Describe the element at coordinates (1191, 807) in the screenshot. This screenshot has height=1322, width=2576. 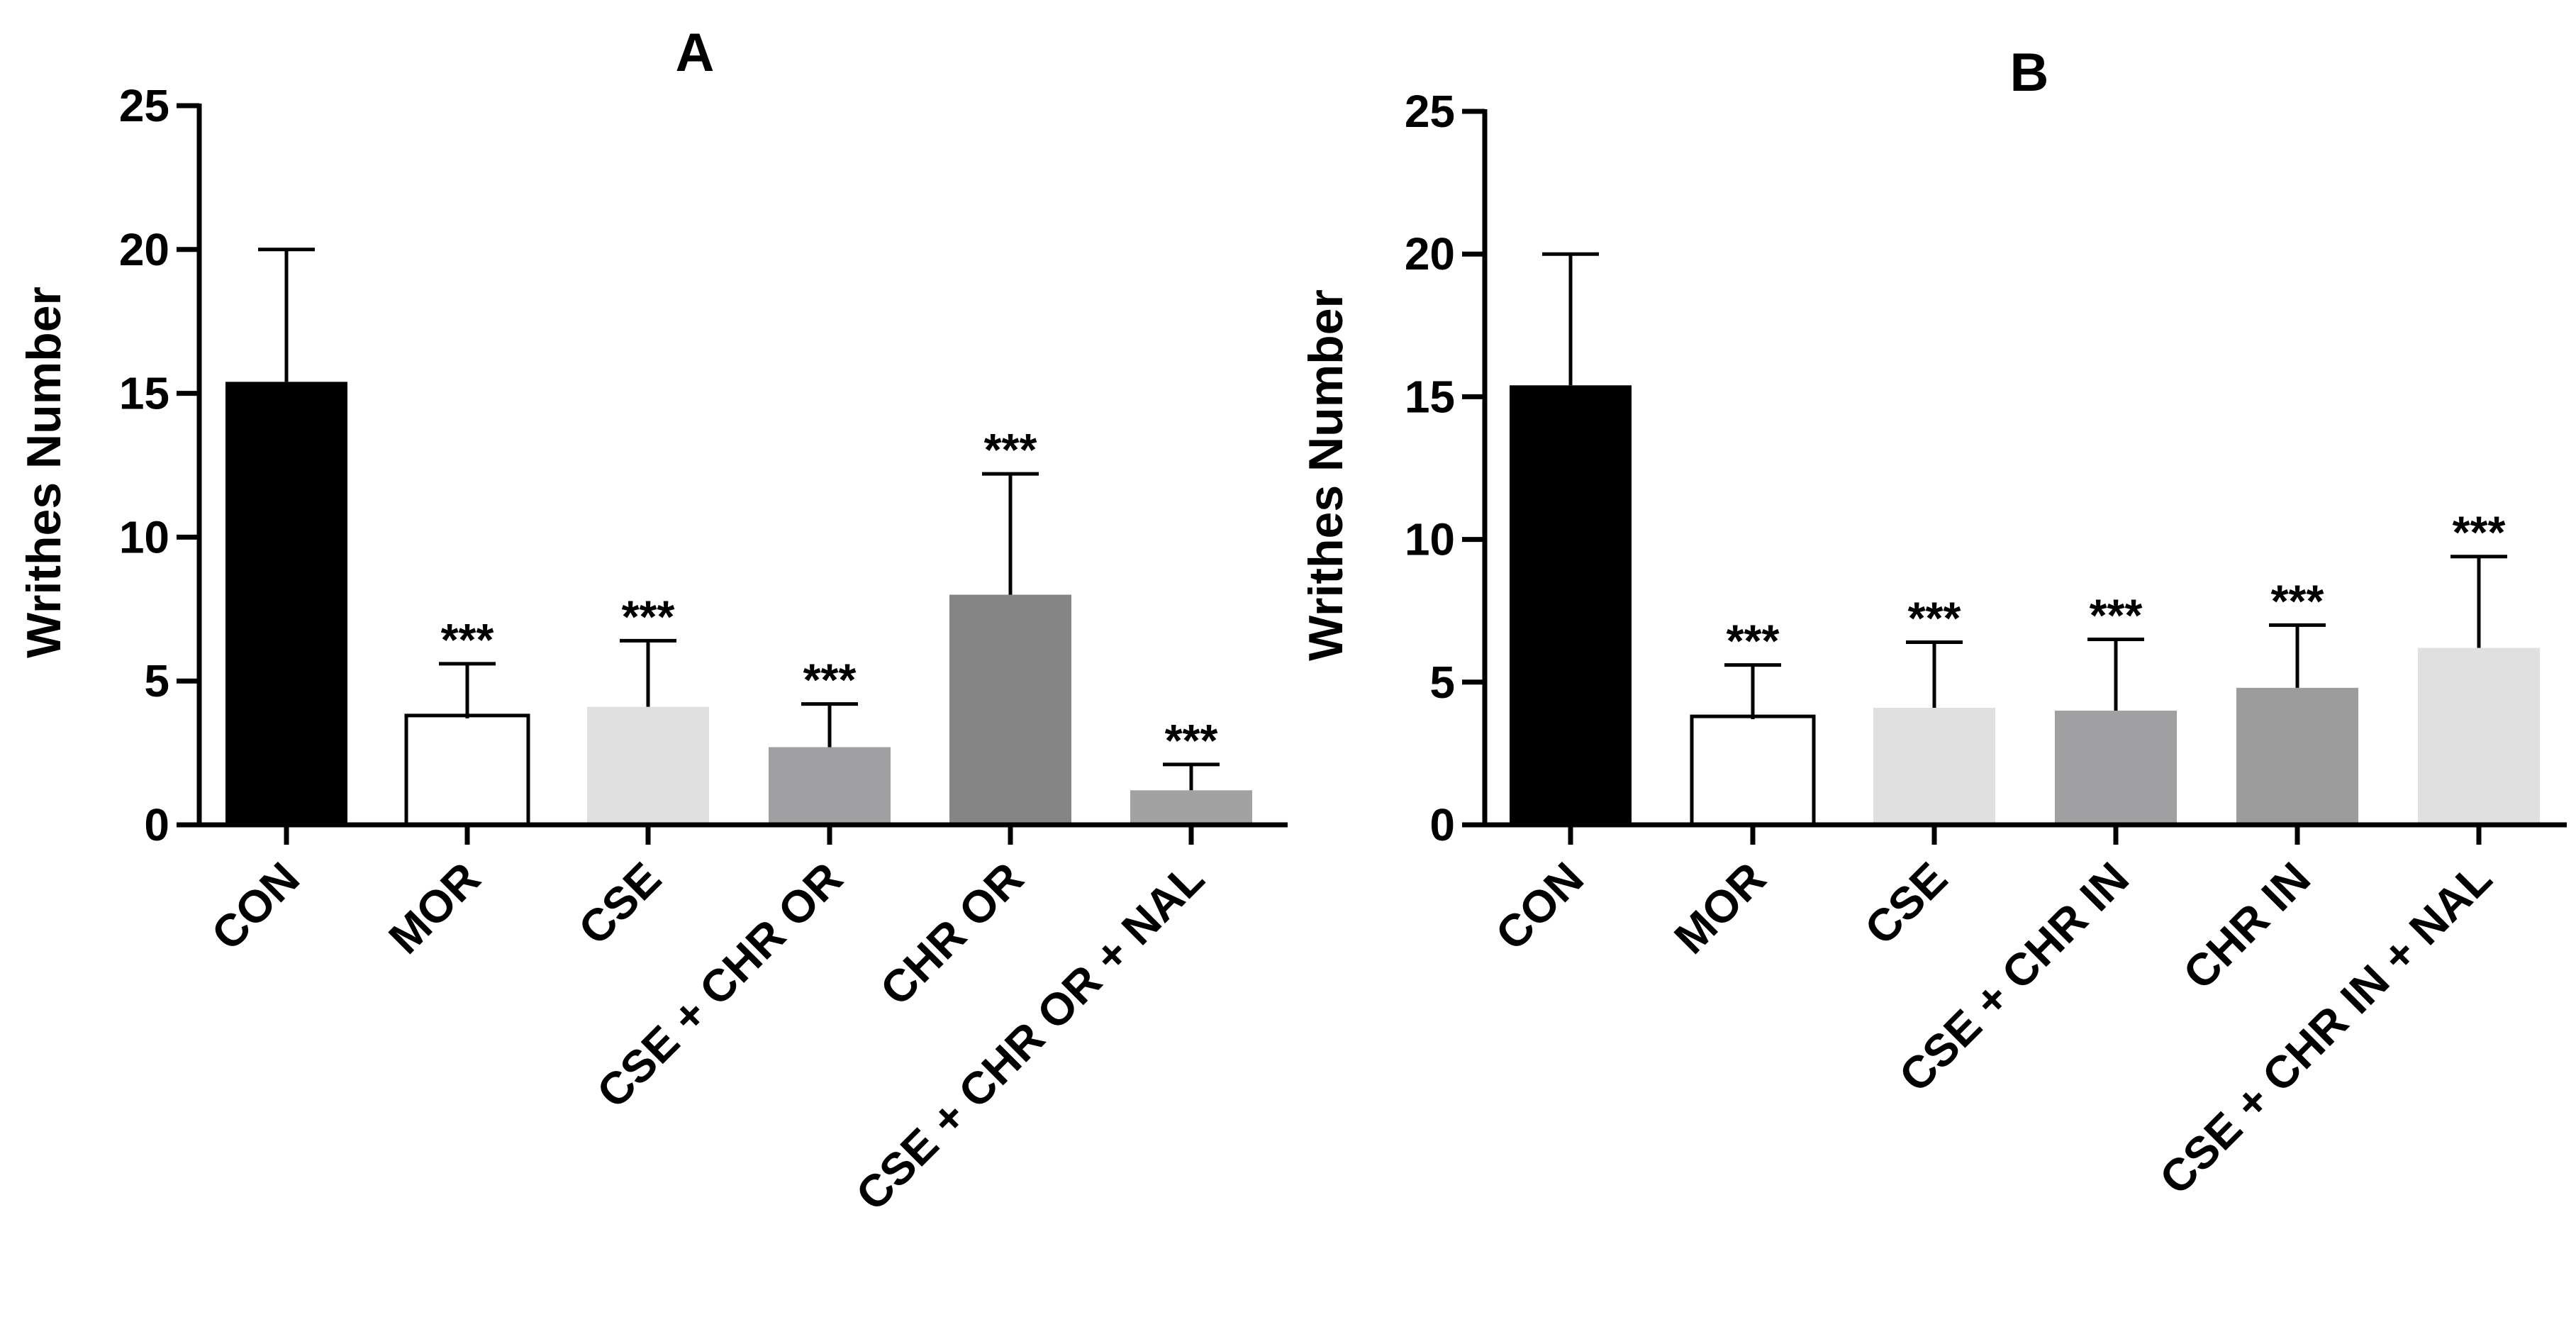
I see `bar-cse-chr-or-nal` at that location.